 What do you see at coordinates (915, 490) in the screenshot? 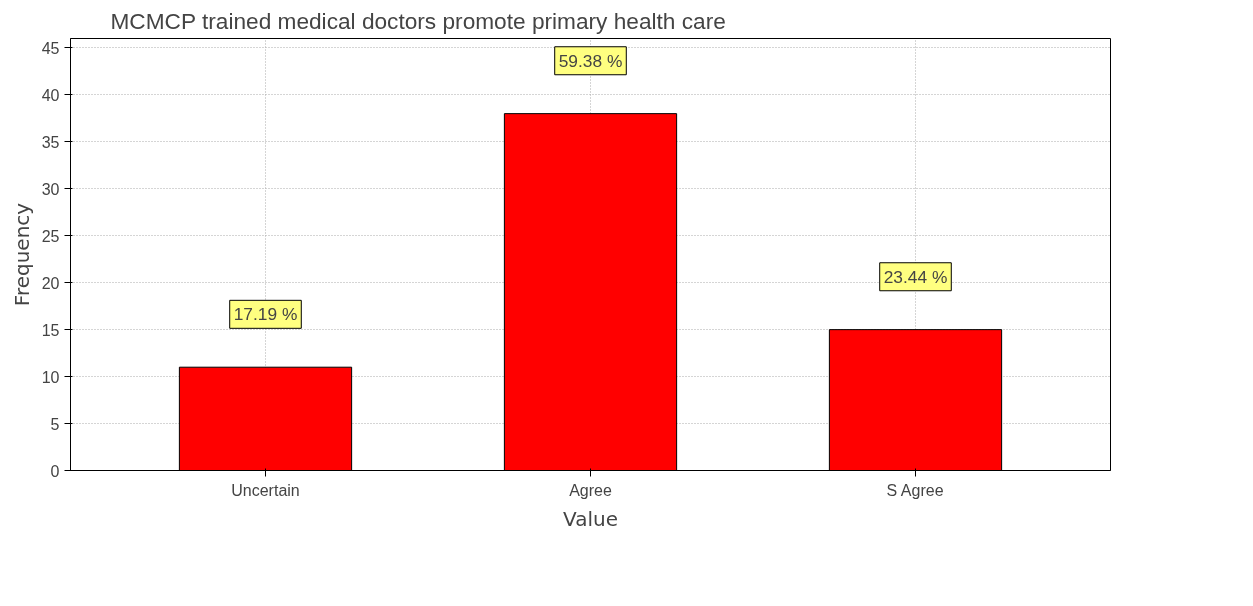
I see `x-tick-label: S Agree` at bounding box center [915, 490].